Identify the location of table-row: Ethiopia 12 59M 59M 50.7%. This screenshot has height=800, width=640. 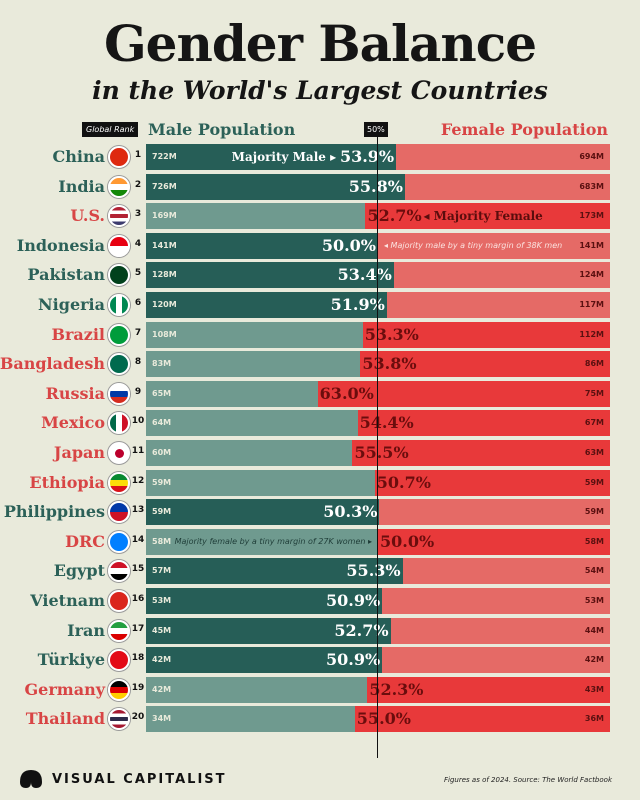
(320, 482).